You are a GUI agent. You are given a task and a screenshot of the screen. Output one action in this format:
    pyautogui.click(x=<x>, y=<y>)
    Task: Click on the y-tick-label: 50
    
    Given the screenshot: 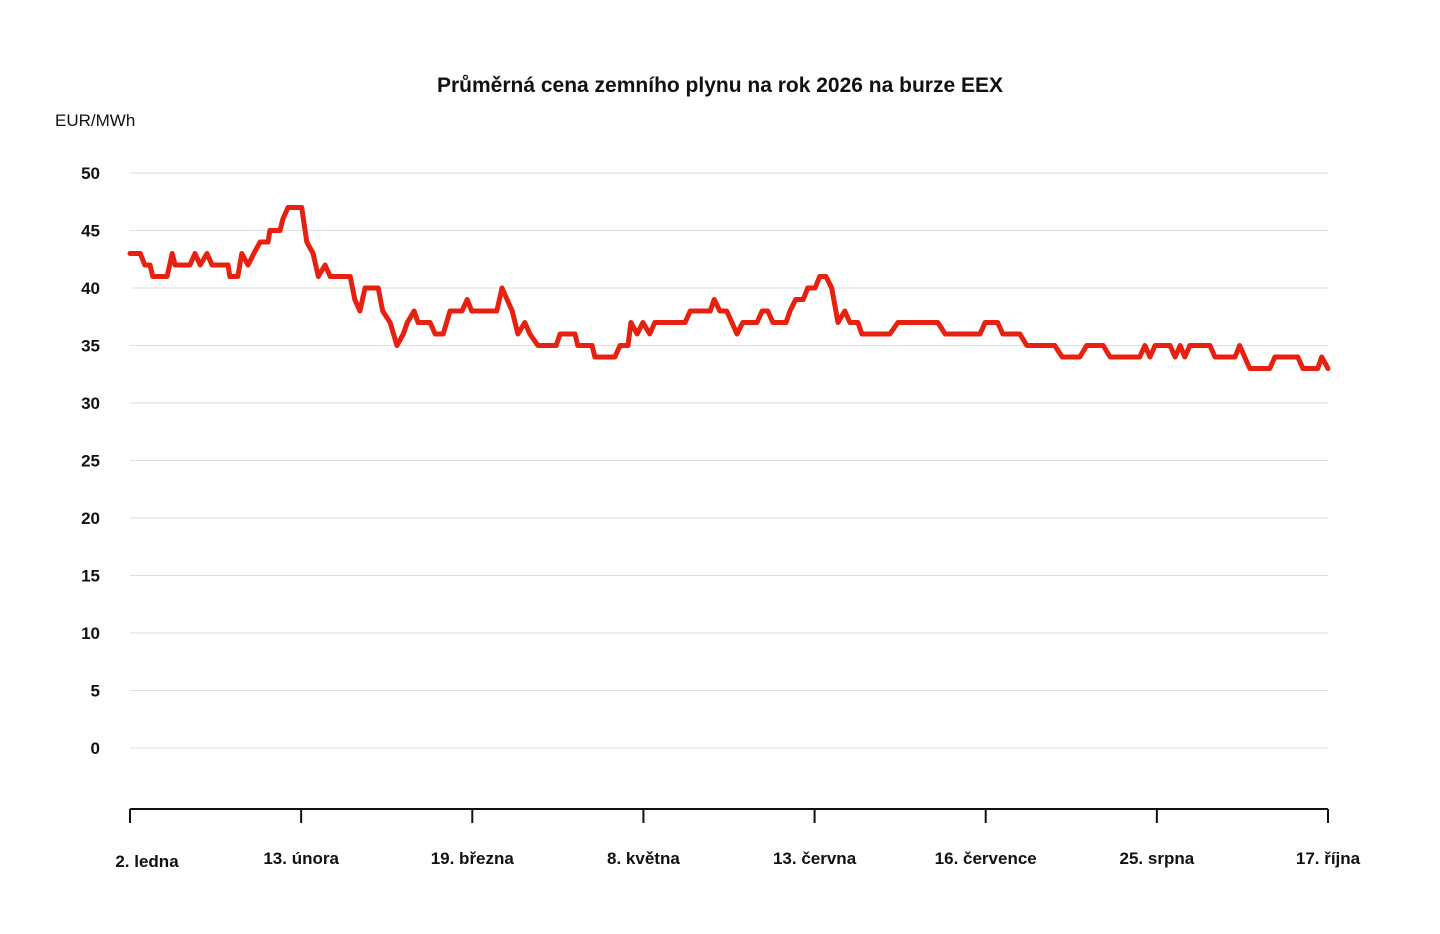 What is the action you would take?
    pyautogui.click(x=90, y=173)
    